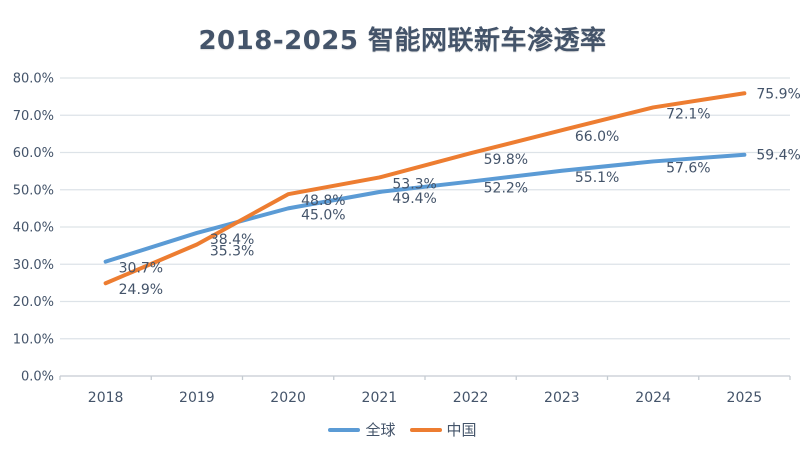 Image resolution: width=805 pixels, height=451 pixels. What do you see at coordinates (380, 398) in the screenshot?
I see `x-tick-label: 2021` at bounding box center [380, 398].